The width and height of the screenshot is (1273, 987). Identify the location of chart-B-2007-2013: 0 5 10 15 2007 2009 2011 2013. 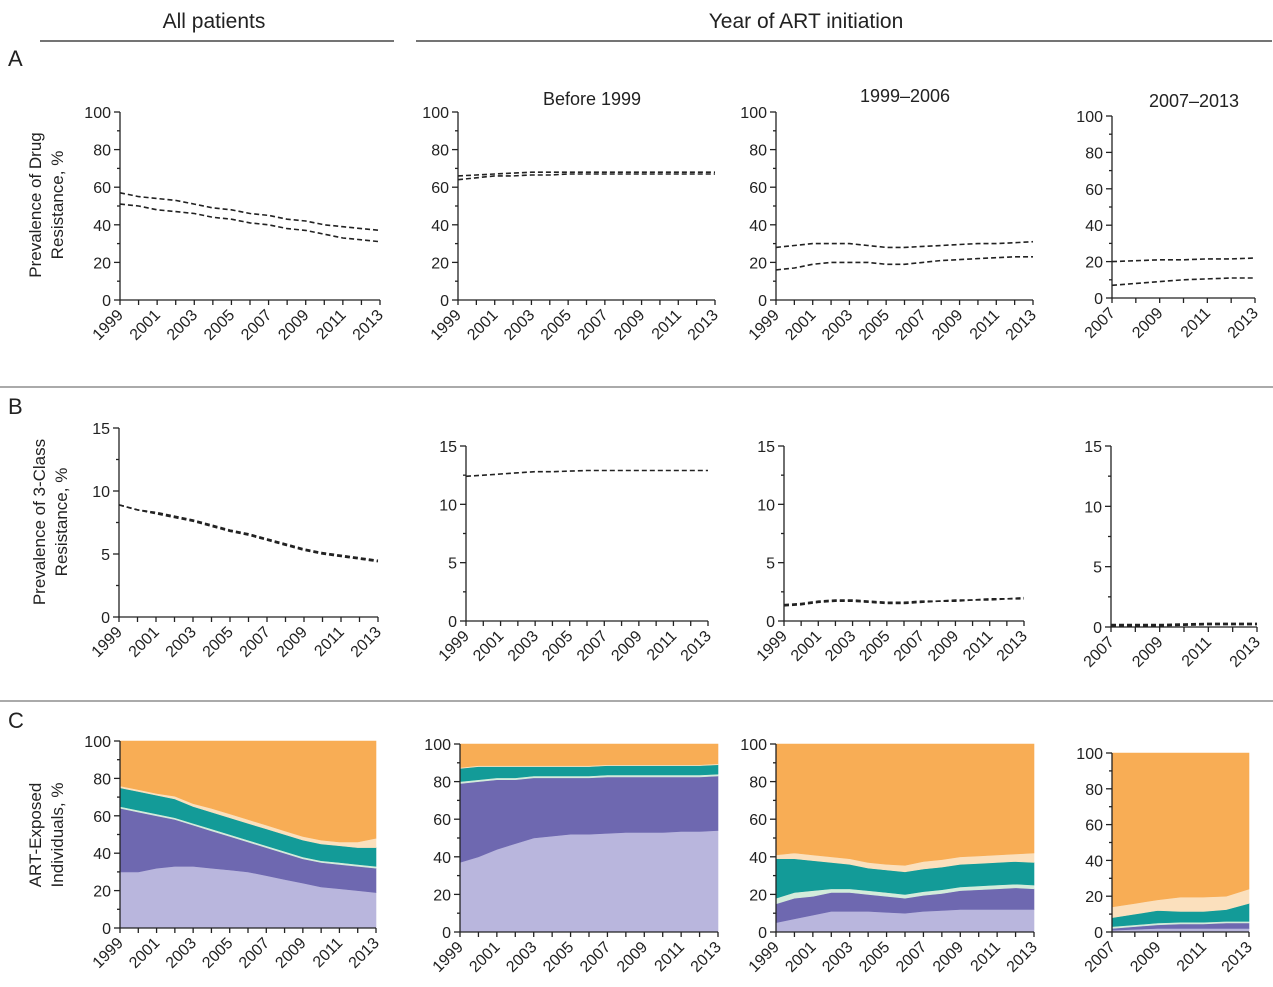
(1172, 555).